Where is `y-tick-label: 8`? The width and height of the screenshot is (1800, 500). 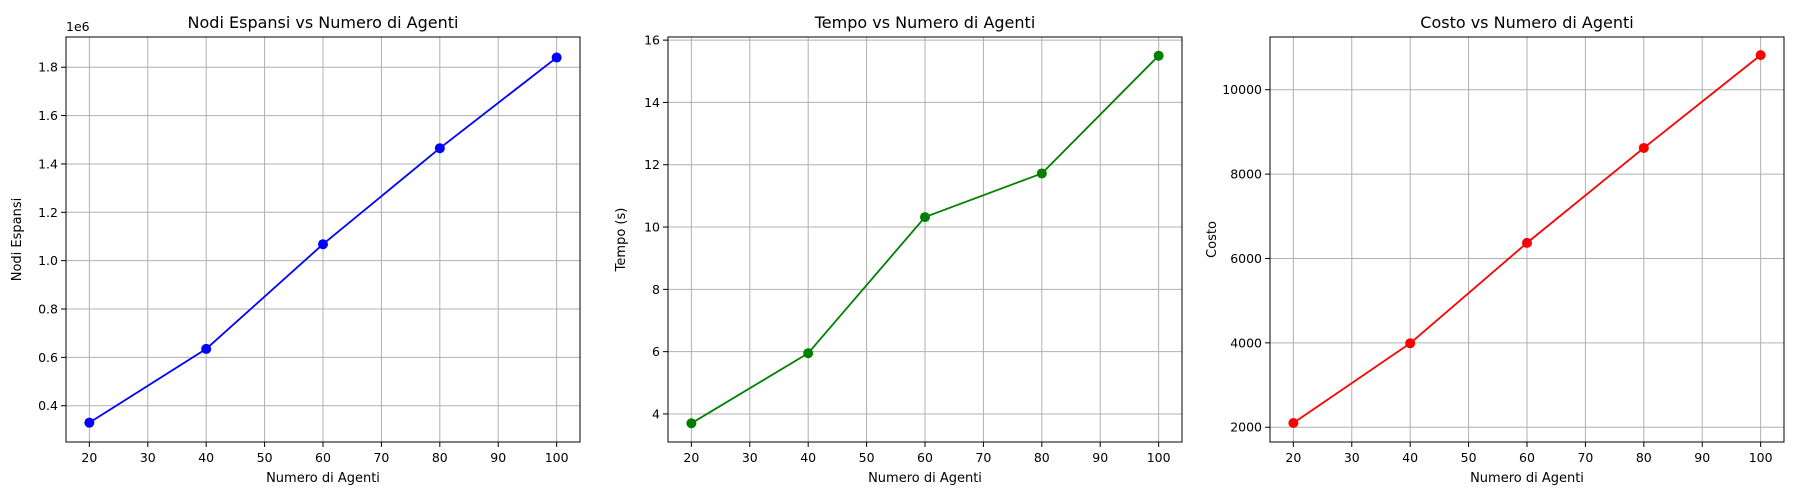
y-tick-label: 8 is located at coordinates (656, 289).